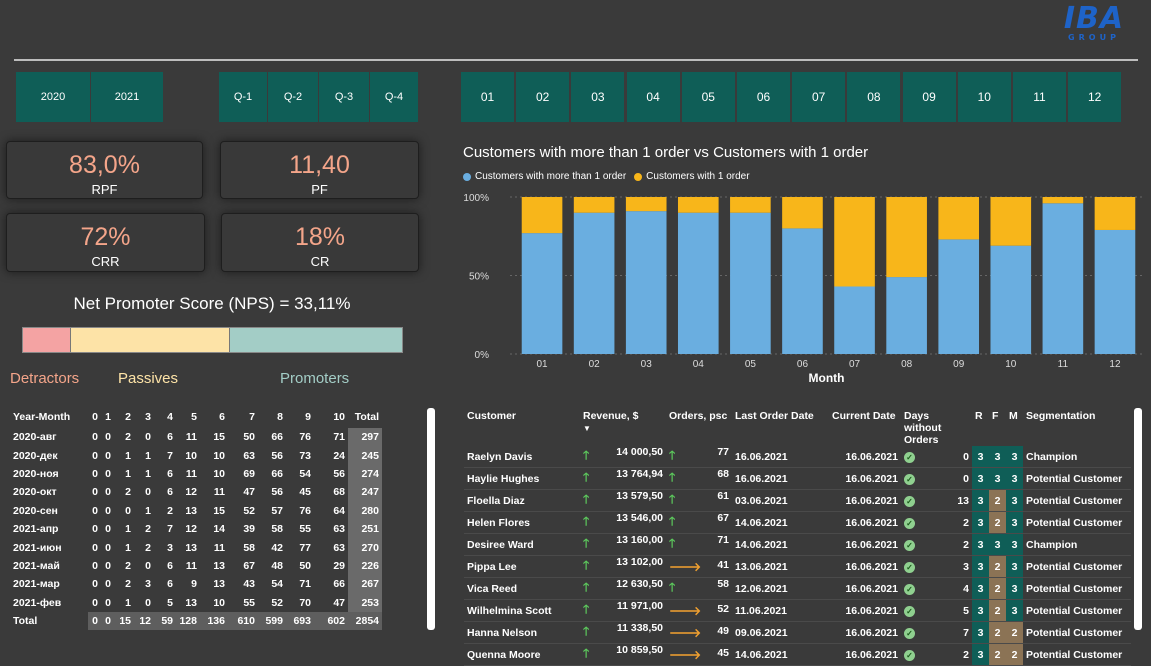 The image size is (1151, 666). I want to click on cohort-cell: 245, so click(365, 455).